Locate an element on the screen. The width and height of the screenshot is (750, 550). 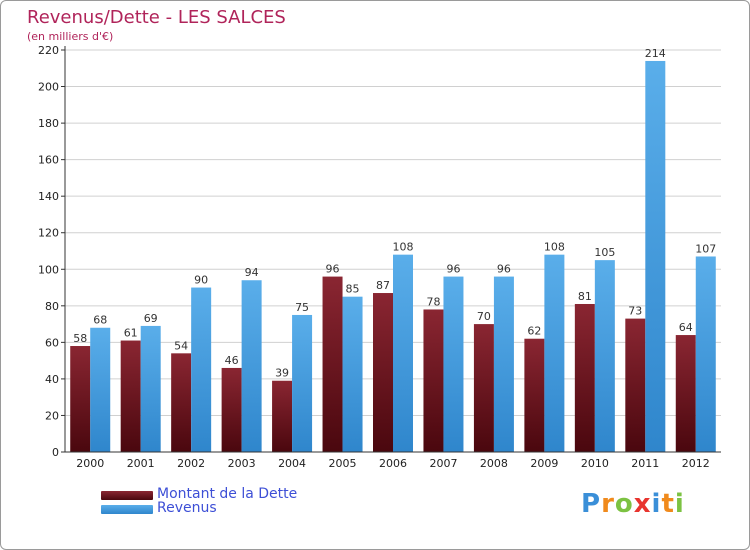
chart-subtitle: (en milliers d'€) is located at coordinates (70, 36).